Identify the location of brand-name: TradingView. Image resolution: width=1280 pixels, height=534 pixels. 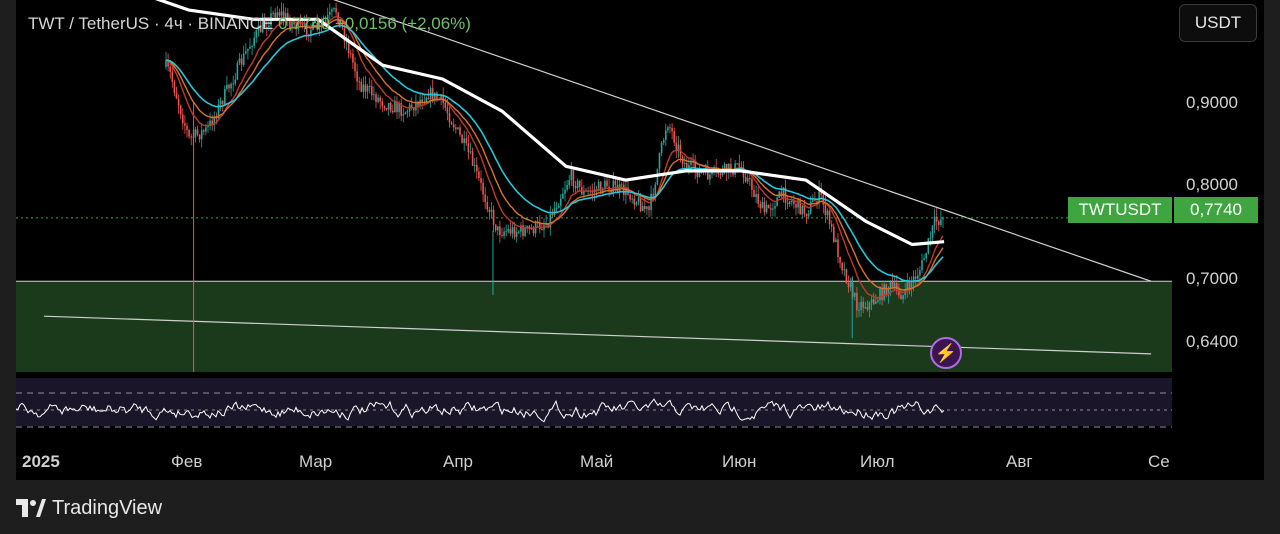
(107, 507).